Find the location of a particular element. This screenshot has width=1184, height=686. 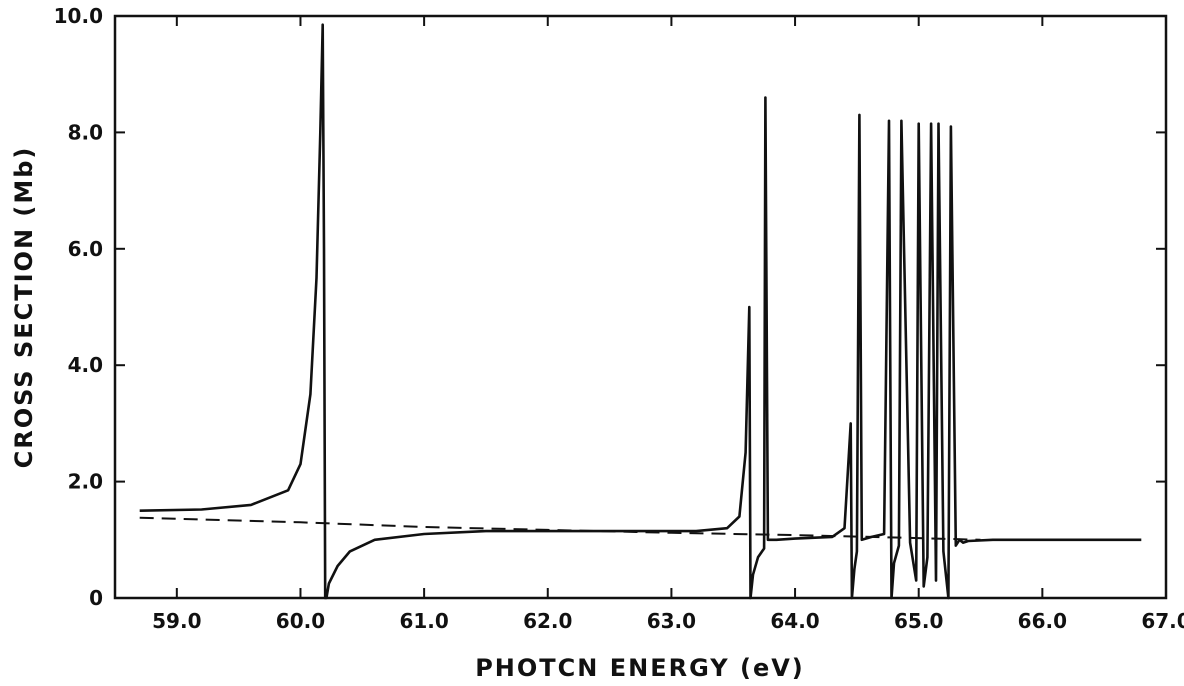

x-tick-label: 65.0 is located at coordinates (918, 621).